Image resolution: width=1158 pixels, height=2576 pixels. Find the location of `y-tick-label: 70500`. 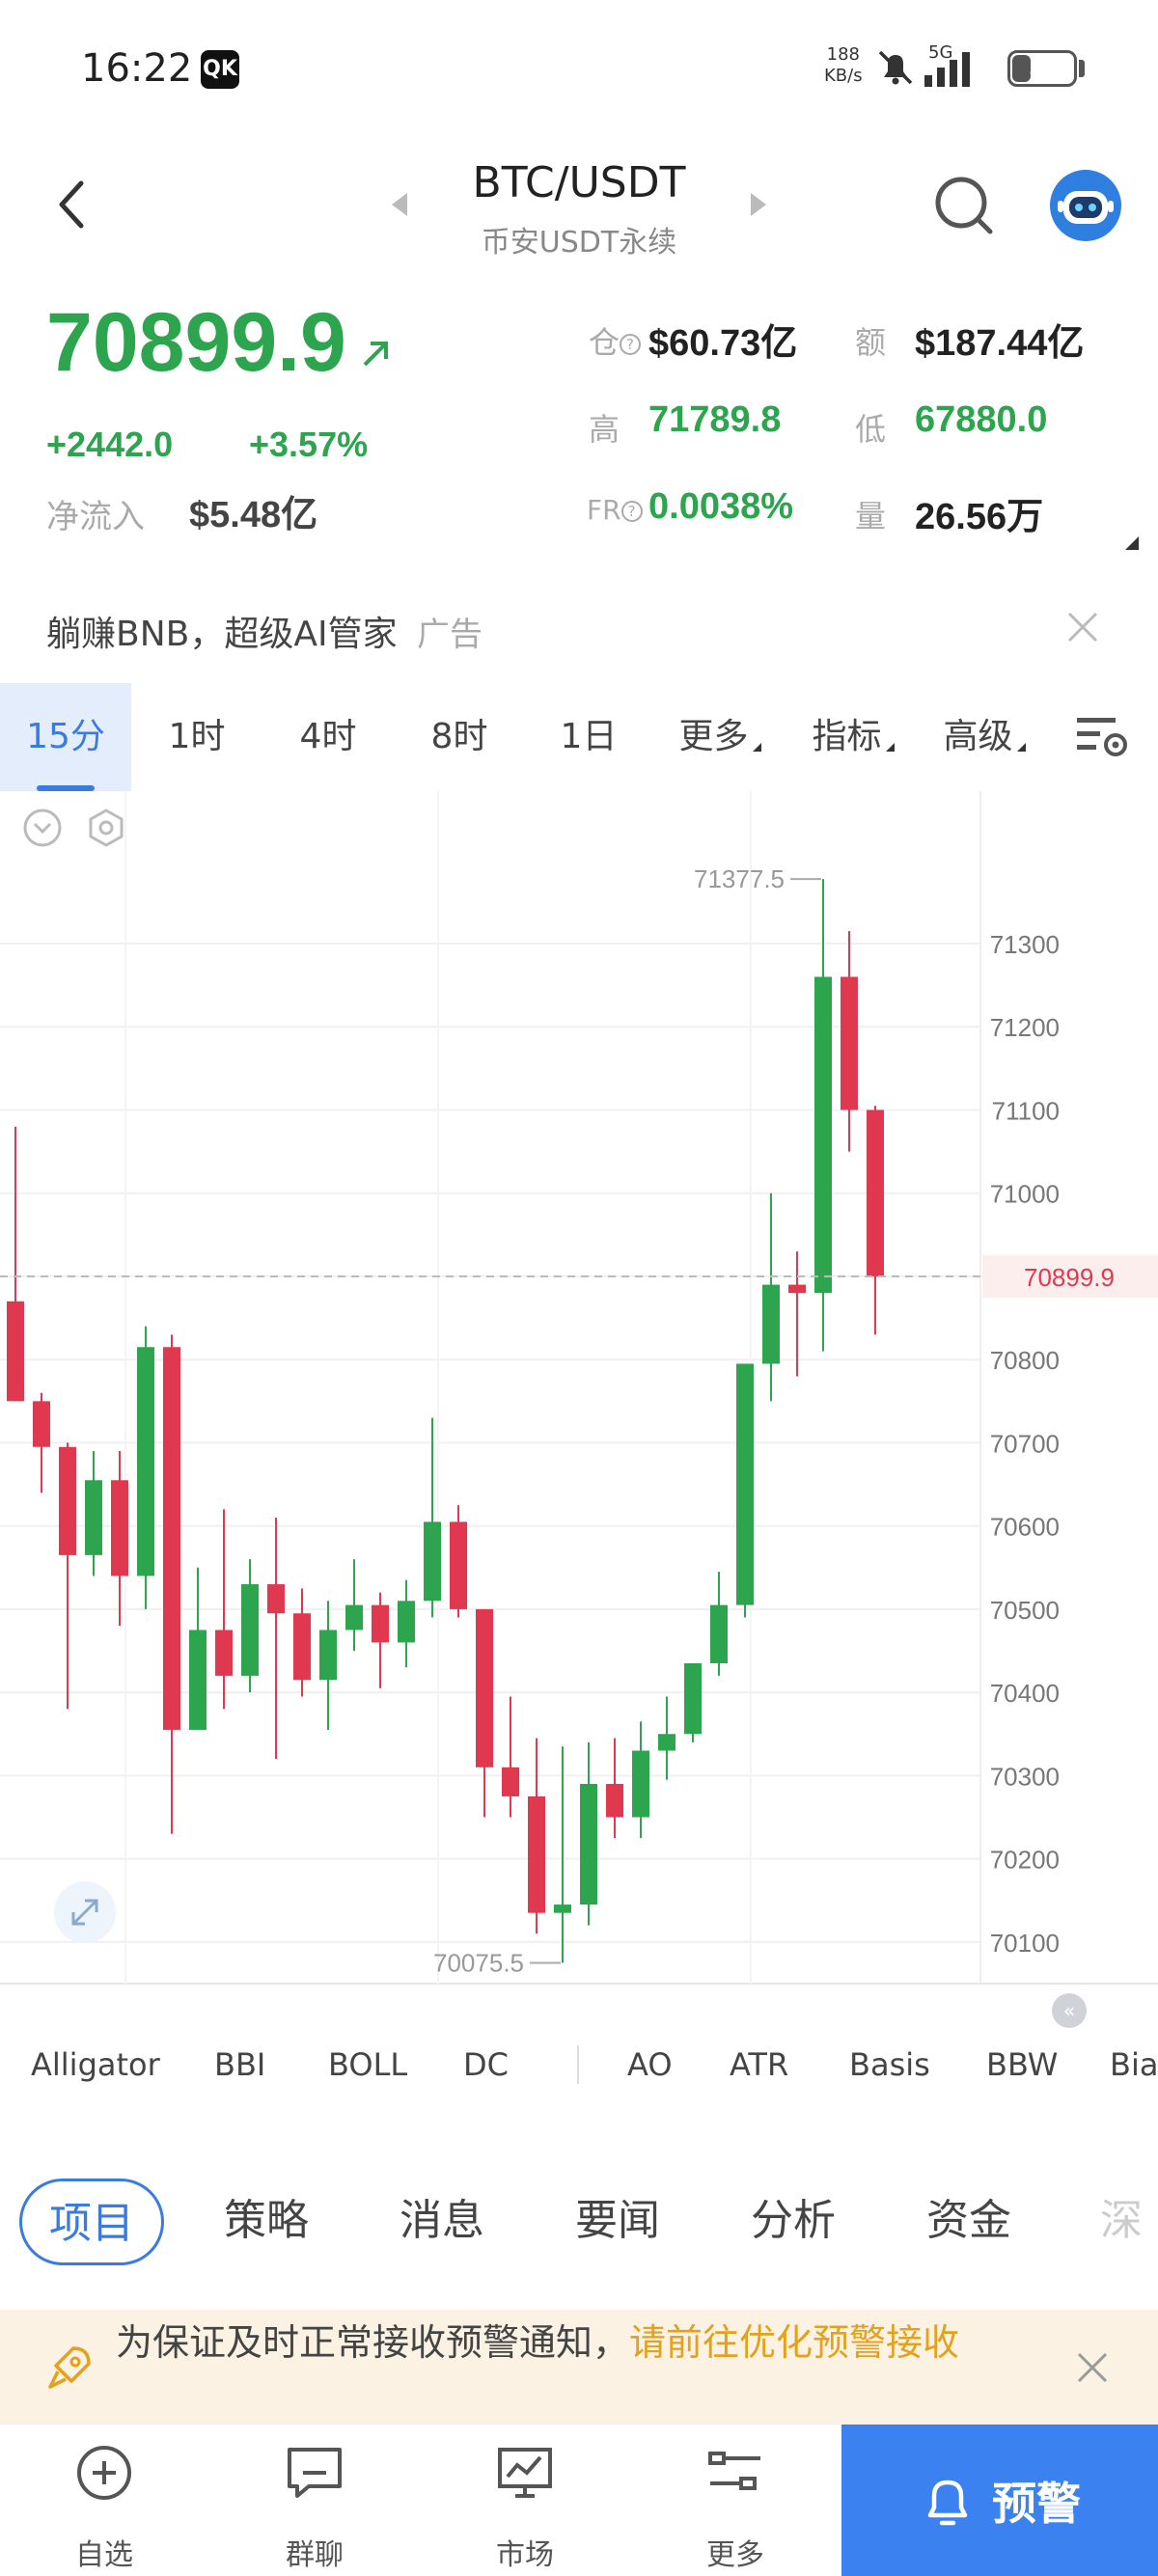

y-tick-label: 70500 is located at coordinates (1025, 1611).